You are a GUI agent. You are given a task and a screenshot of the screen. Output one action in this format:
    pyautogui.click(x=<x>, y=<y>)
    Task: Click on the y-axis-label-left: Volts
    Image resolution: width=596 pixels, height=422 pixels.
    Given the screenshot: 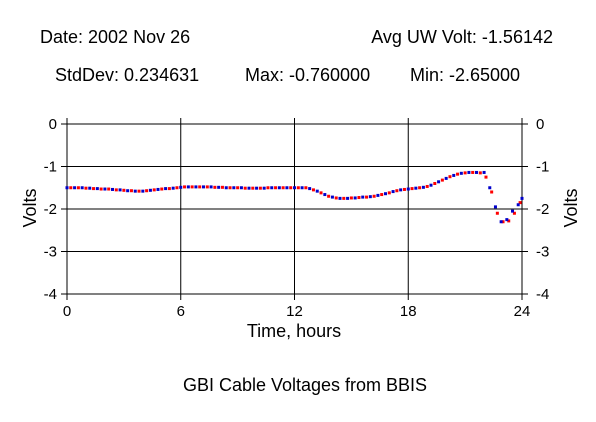 What is the action you would take?
    pyautogui.click(x=30, y=207)
    